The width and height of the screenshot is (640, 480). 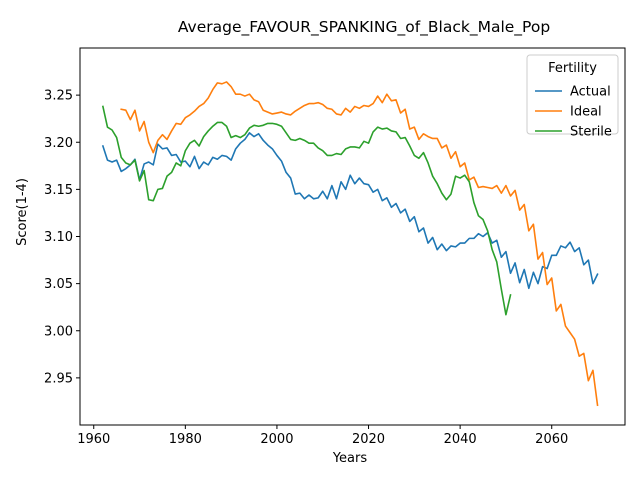 I want to click on x-tick-label: 2000, so click(x=276, y=439).